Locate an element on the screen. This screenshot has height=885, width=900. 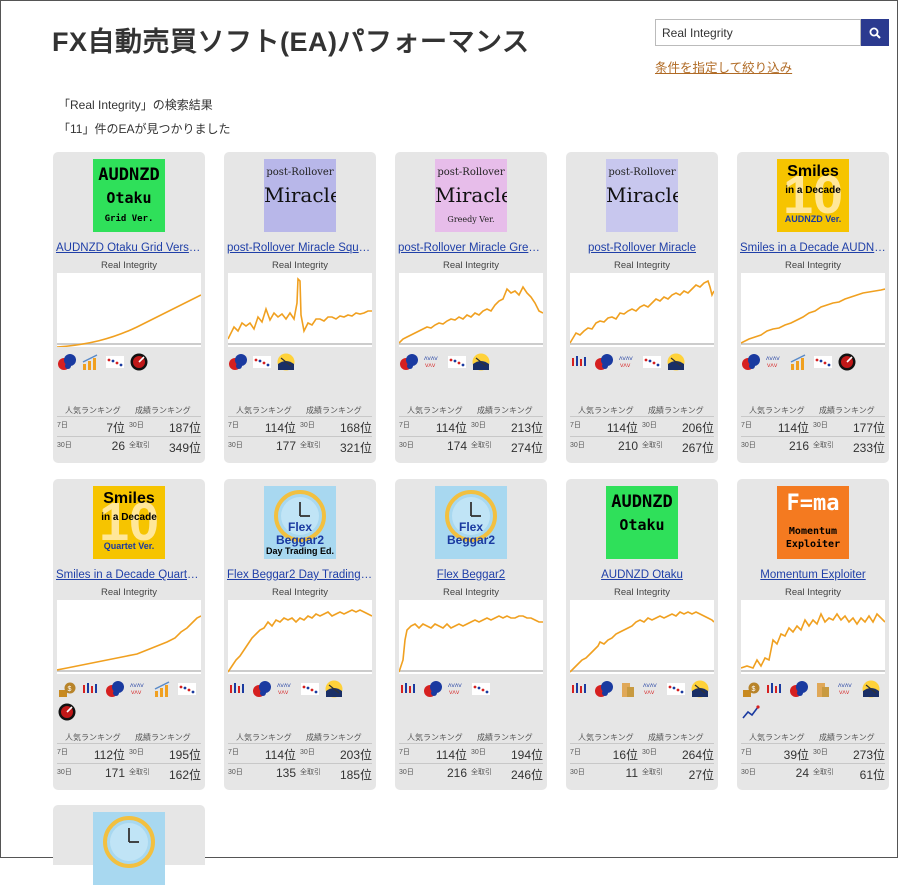
candles-icon is located at coordinates (409, 689).